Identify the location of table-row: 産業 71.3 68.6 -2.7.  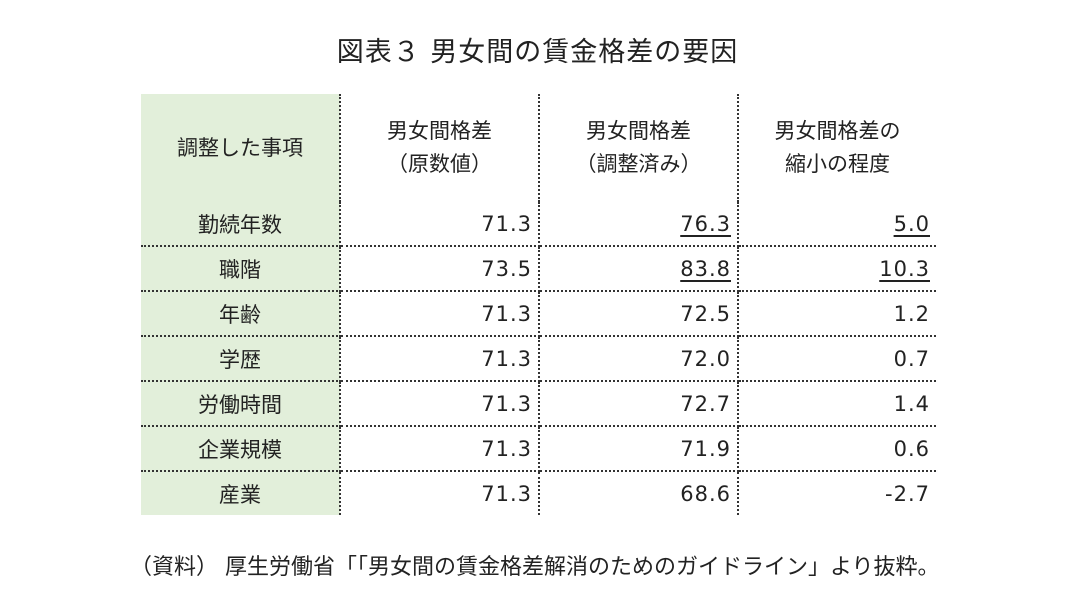
(538, 493).